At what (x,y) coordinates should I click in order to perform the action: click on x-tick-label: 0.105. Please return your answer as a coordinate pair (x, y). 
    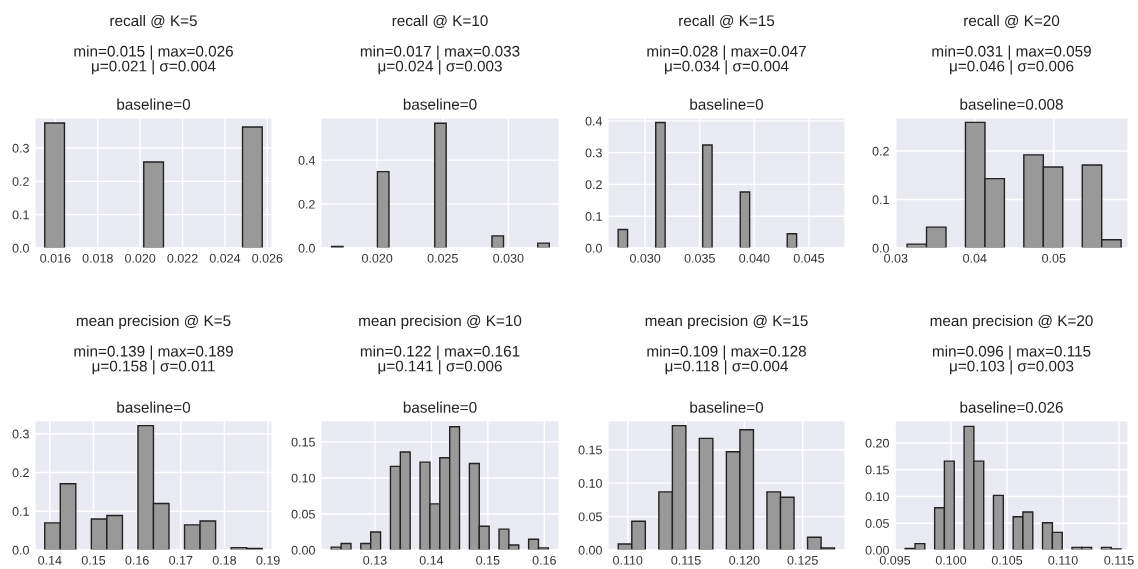
    Looking at the image, I should click on (1007, 560).